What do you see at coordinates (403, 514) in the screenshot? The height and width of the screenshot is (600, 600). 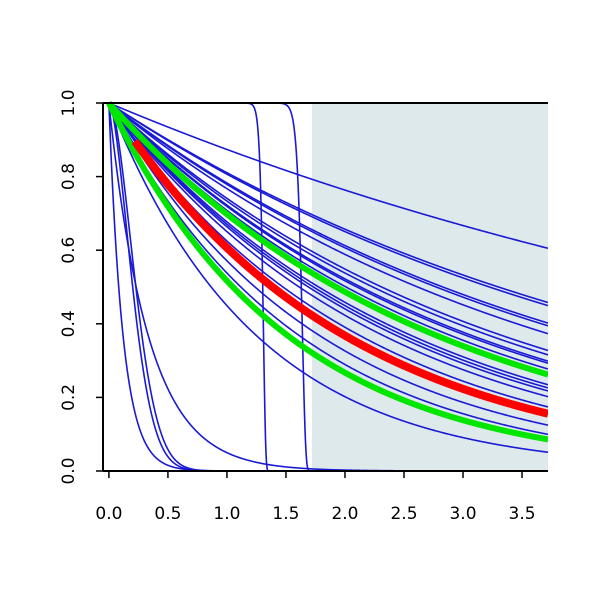 I see `x-tick-label: 2.5` at bounding box center [403, 514].